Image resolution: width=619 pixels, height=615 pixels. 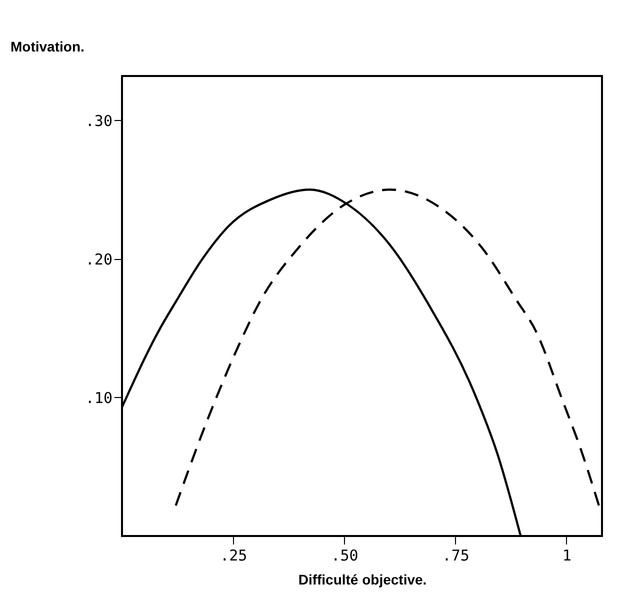 What do you see at coordinates (98, 397) in the screenshot?
I see `y-tick-label: .10` at bounding box center [98, 397].